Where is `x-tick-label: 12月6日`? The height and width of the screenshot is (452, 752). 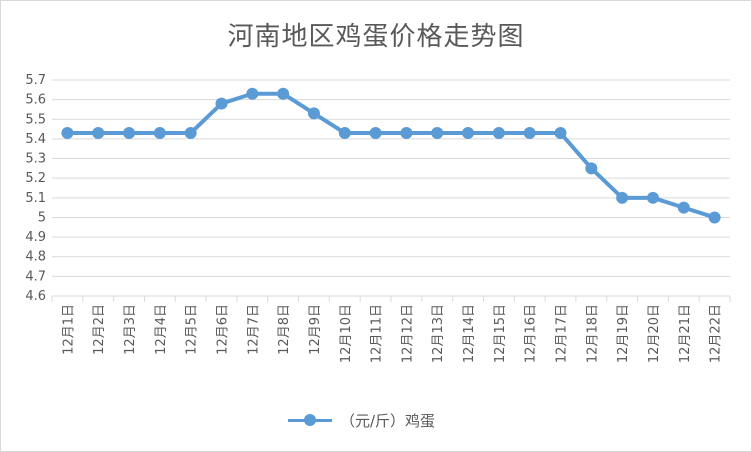 x-tick-label: 12月6日 is located at coordinates (223, 329).